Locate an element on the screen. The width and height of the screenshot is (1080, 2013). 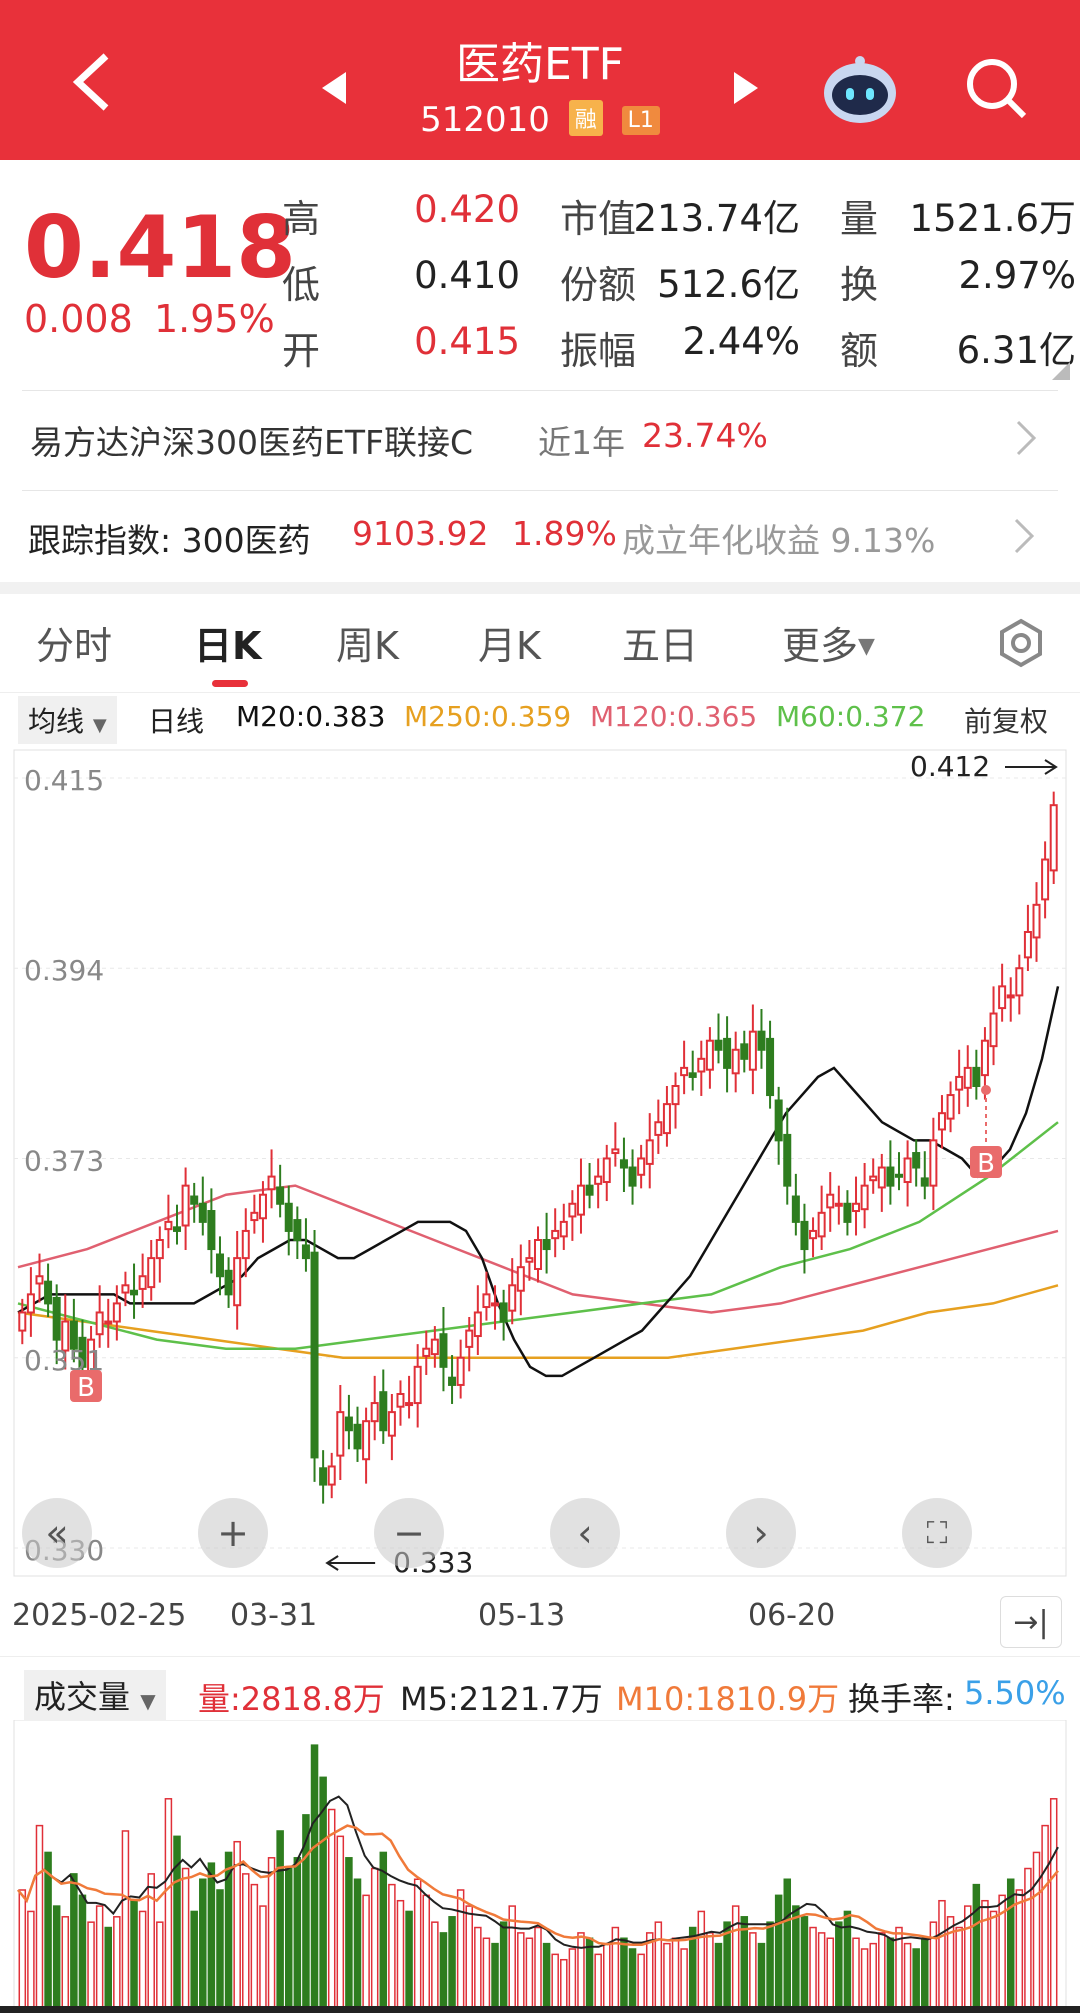
tab-more: 更多▼ is located at coordinates (828, 642).